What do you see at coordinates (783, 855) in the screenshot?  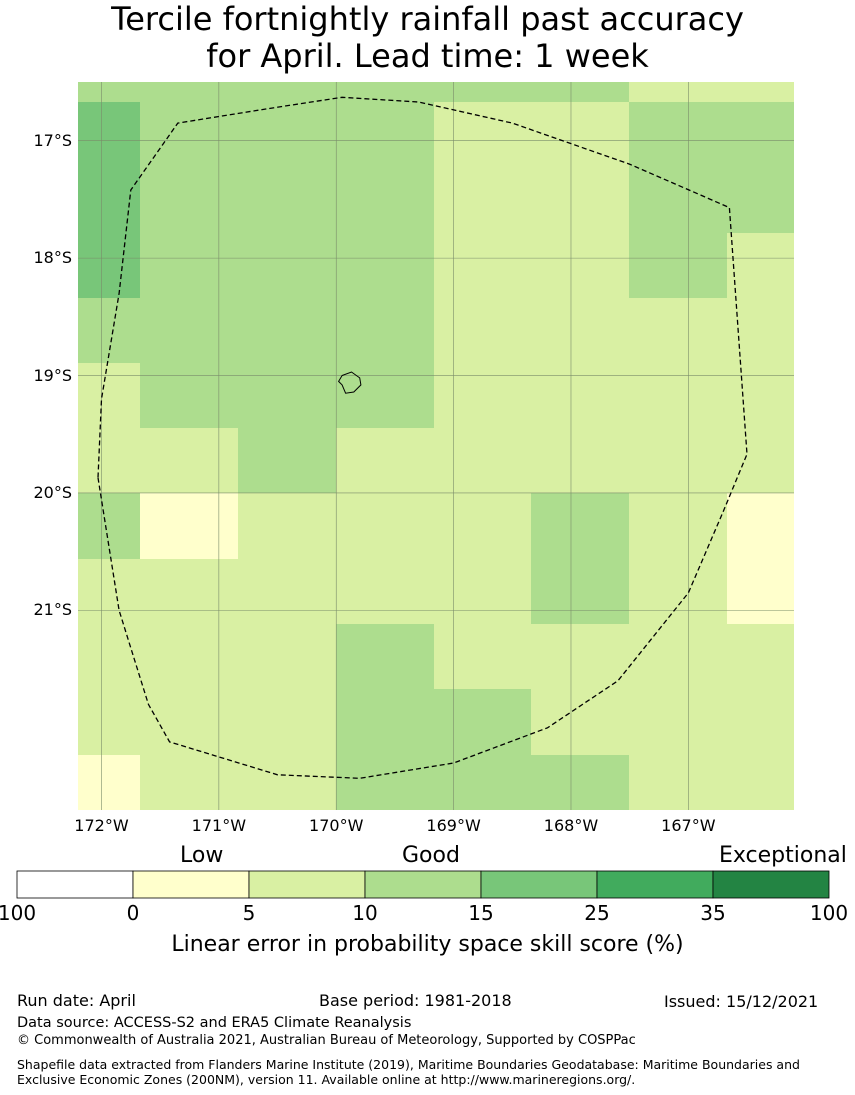 I see `legend-category-exceptional: Exceptional` at bounding box center [783, 855].